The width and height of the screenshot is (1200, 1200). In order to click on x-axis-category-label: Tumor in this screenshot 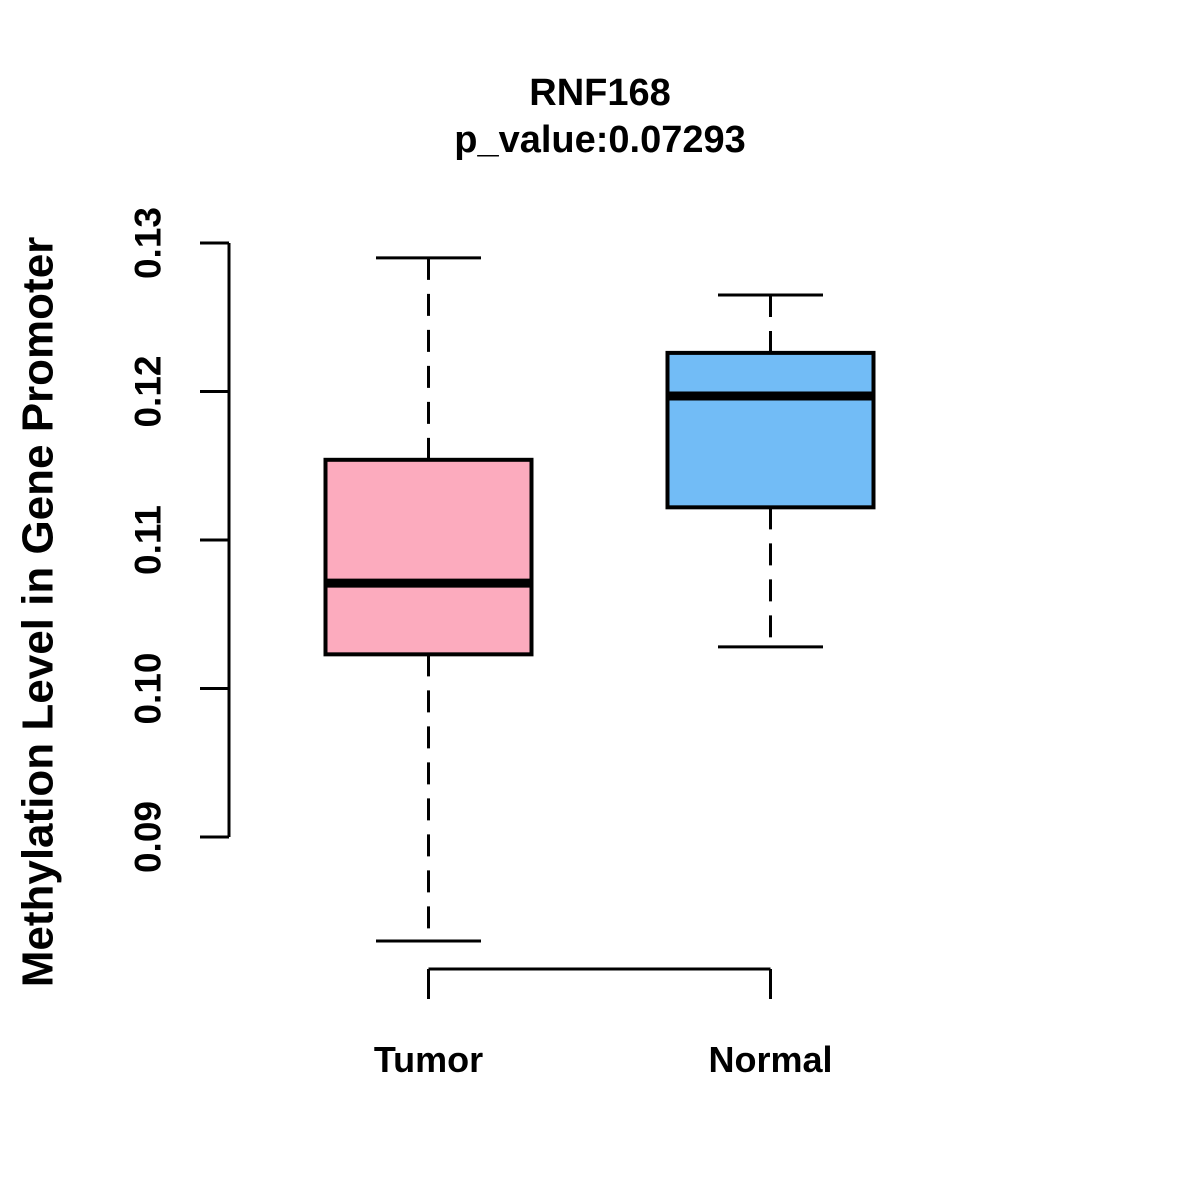, I will do `click(428, 1059)`.